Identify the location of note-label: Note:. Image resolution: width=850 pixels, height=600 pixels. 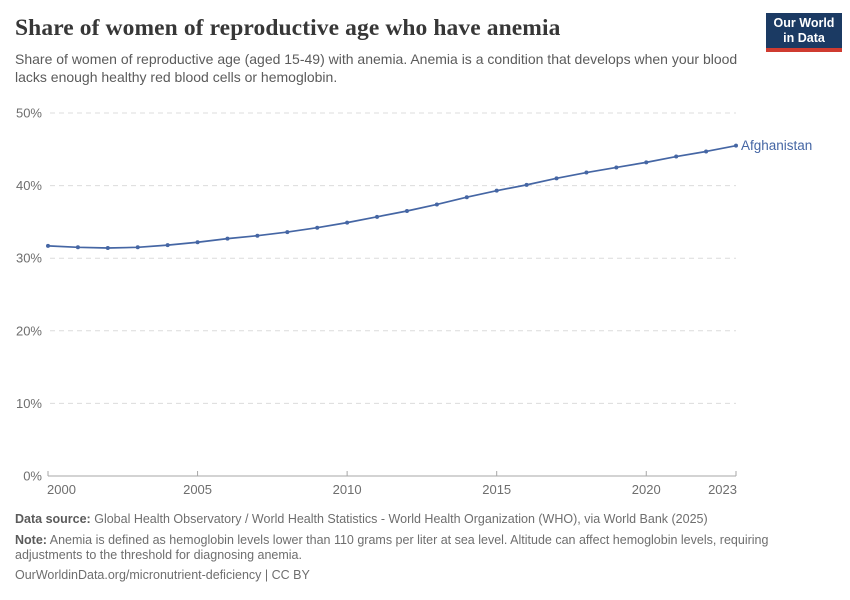
(31, 540).